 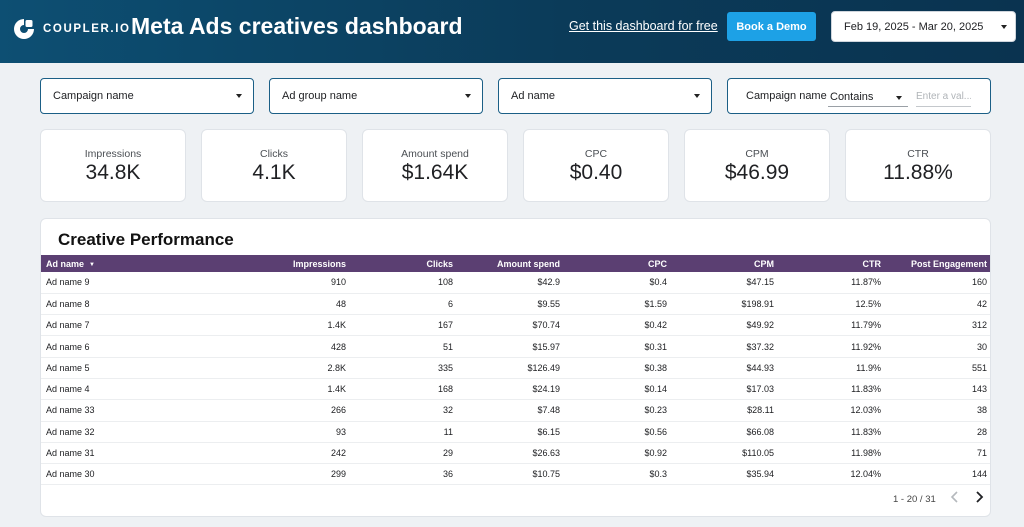 What do you see at coordinates (548, 410) in the screenshot?
I see `cell-amount-spend: $7.48` at bounding box center [548, 410].